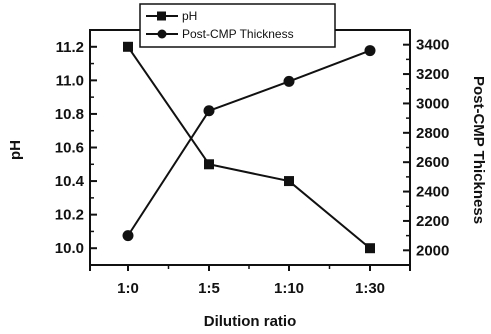  Describe the element at coordinates (15, 150) in the screenshot. I see `y-axis-title: pH` at that location.